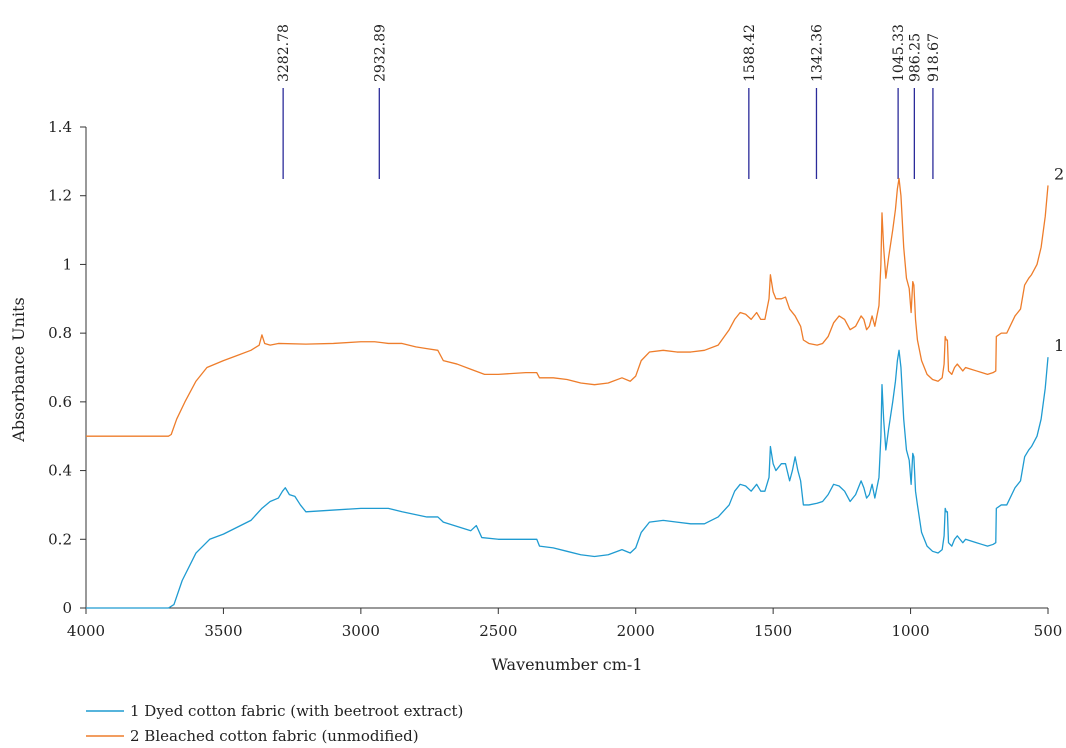 Image resolution: width=1066 pixels, height=748 pixels. Describe the element at coordinates (1048, 631) in the screenshot. I see `x-tick-label: 500` at that location.